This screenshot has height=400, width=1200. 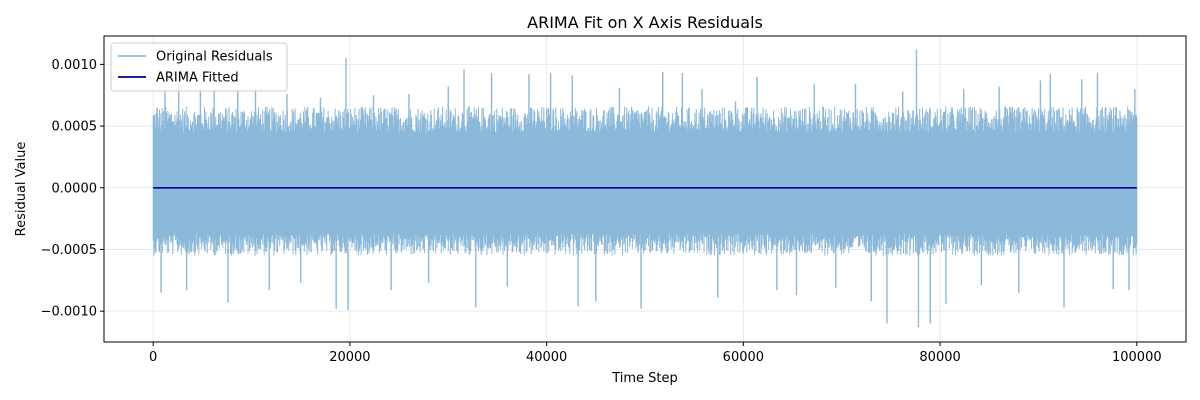 I want to click on x-tick-label: 60000, so click(x=743, y=357).